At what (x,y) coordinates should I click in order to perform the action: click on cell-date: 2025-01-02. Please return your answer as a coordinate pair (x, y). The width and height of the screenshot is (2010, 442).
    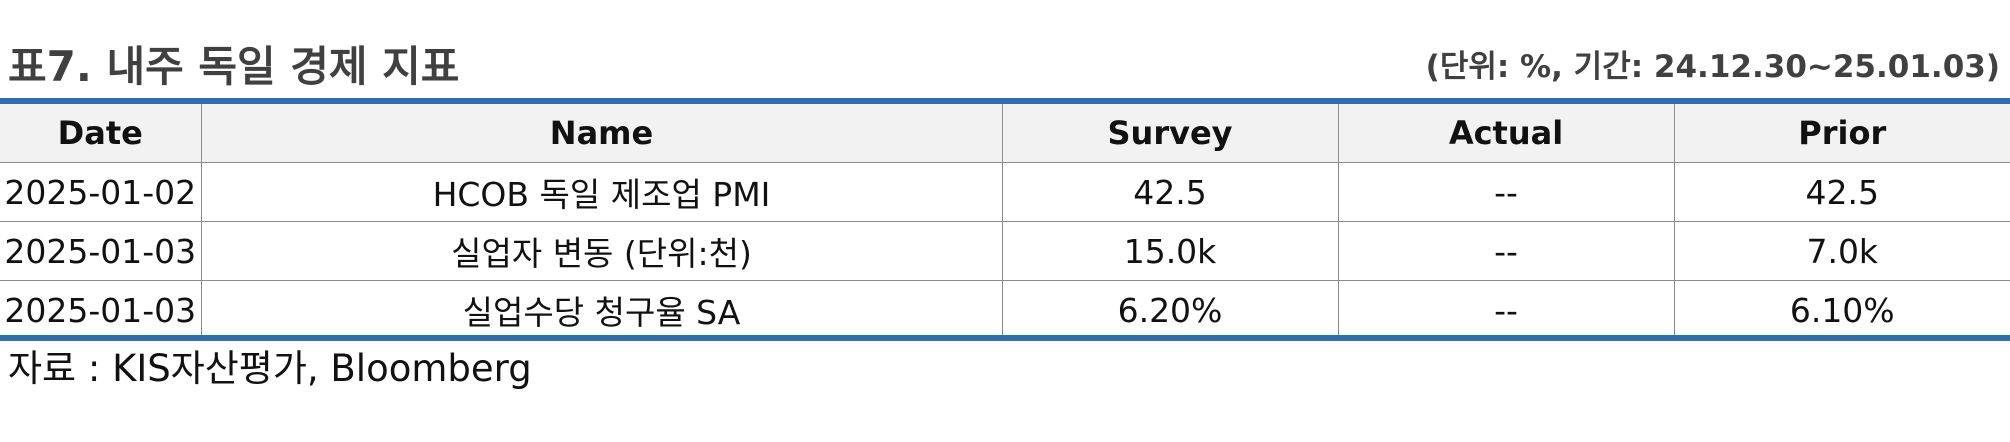
    Looking at the image, I should click on (101, 192).